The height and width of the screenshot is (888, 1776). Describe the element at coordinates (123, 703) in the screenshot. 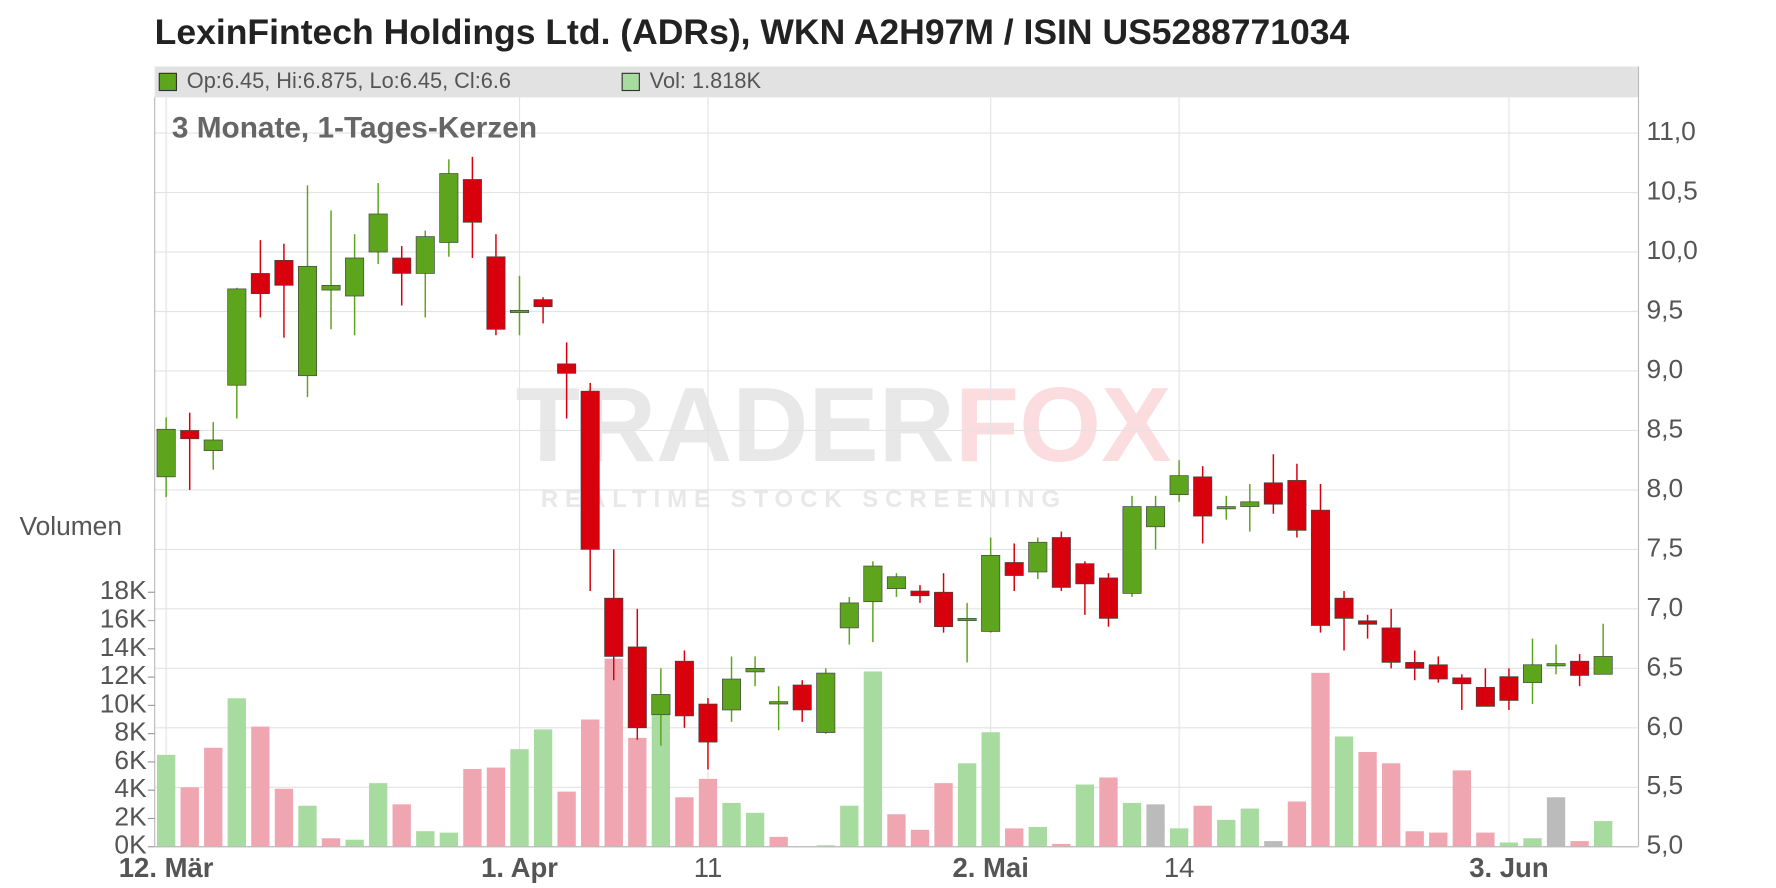

I see `y2-tick-label: 10K` at that location.